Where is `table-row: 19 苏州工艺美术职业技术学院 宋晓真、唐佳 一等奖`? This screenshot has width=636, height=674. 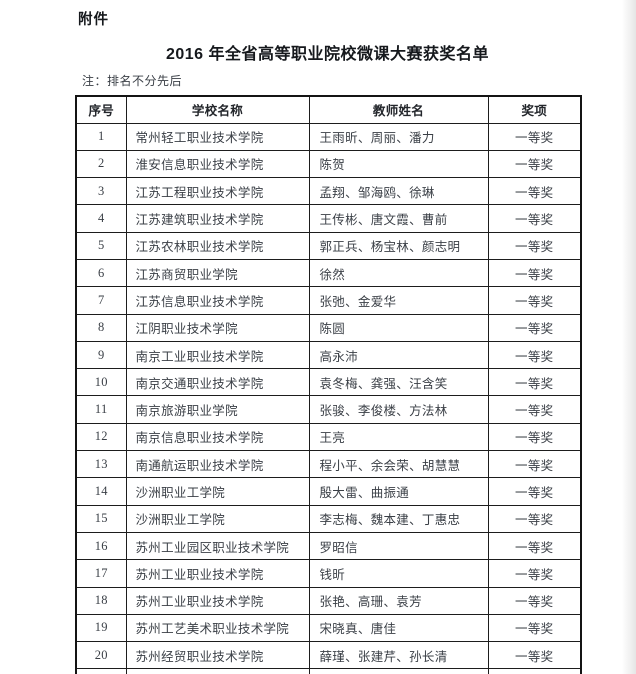 table-row: 19 苏州工艺美术职业技术学院 宋晓真、唐佳 一等奖 is located at coordinates (328, 628).